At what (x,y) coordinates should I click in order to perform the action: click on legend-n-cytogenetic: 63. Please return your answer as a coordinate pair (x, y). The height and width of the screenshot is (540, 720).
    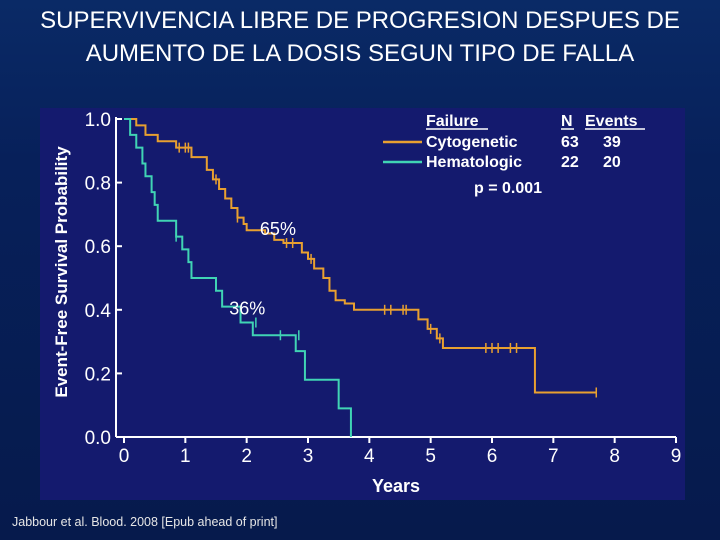
    Looking at the image, I should click on (570, 142).